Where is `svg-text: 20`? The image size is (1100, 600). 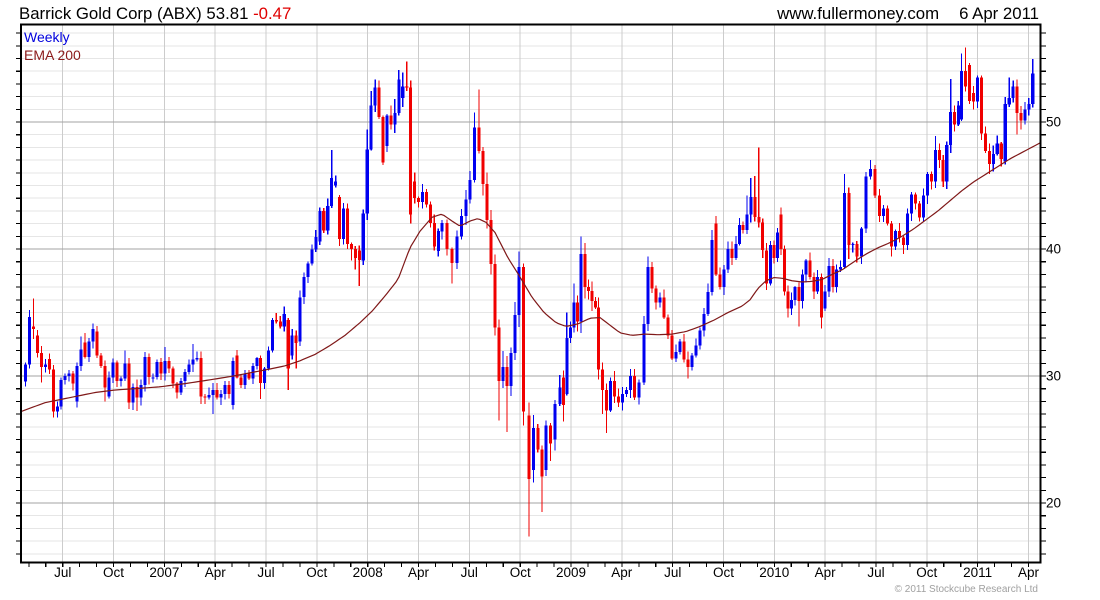 svg-text: 20 is located at coordinates (1053, 503).